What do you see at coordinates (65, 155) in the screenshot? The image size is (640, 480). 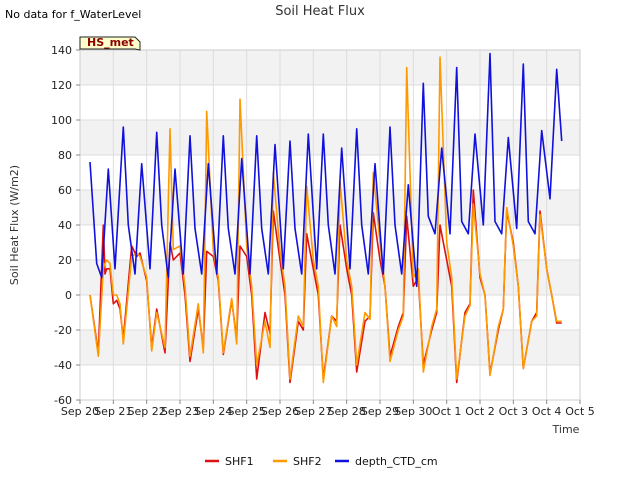 I see `y-tick-label: 80` at bounding box center [65, 155].